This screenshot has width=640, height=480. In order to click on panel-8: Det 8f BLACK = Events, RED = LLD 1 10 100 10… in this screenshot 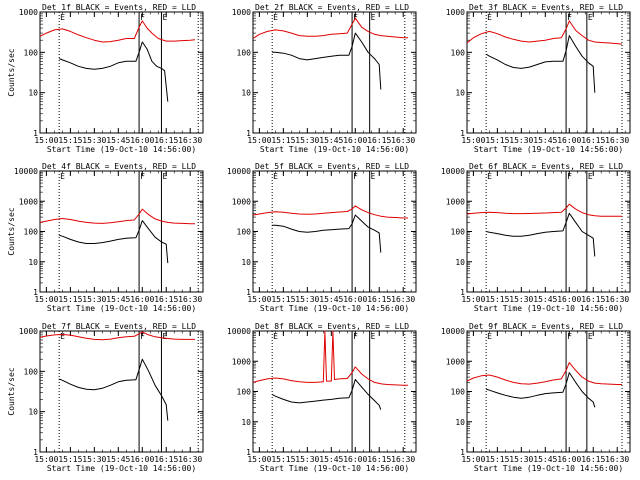, I will do `click(322, 397)`.